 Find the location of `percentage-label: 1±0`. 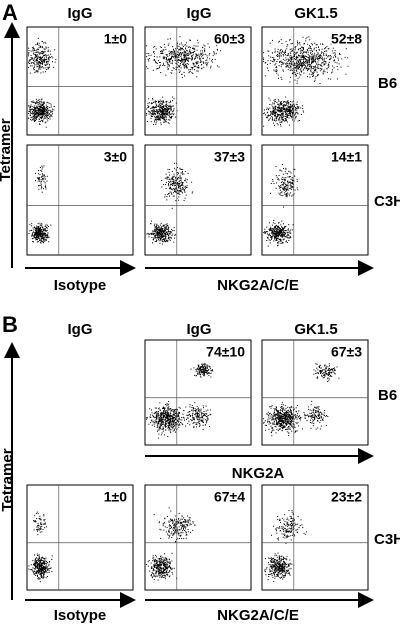

percentage-label: 1±0 is located at coordinates (115, 39).